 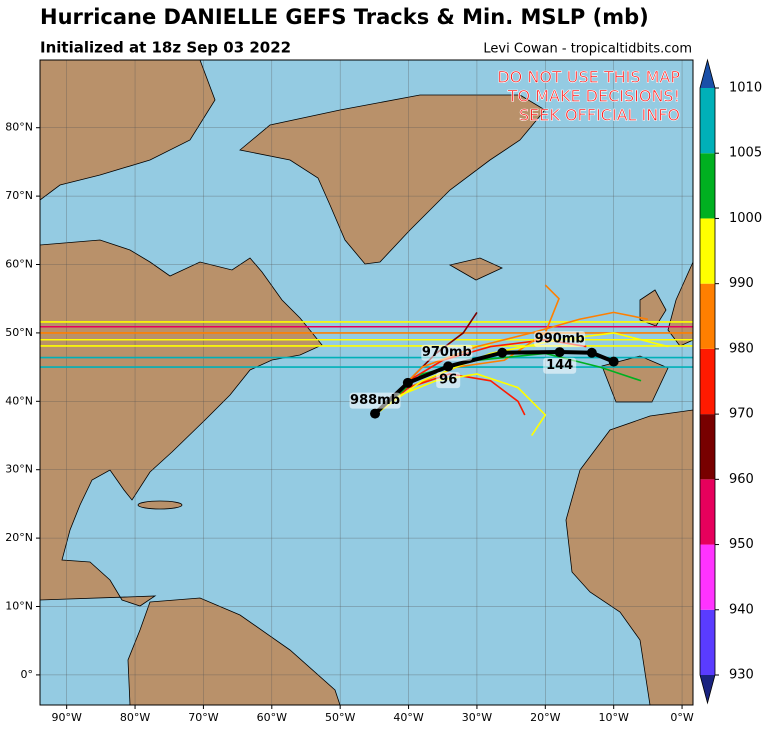 I want to click on colorbar-under, so click(x=707, y=689).